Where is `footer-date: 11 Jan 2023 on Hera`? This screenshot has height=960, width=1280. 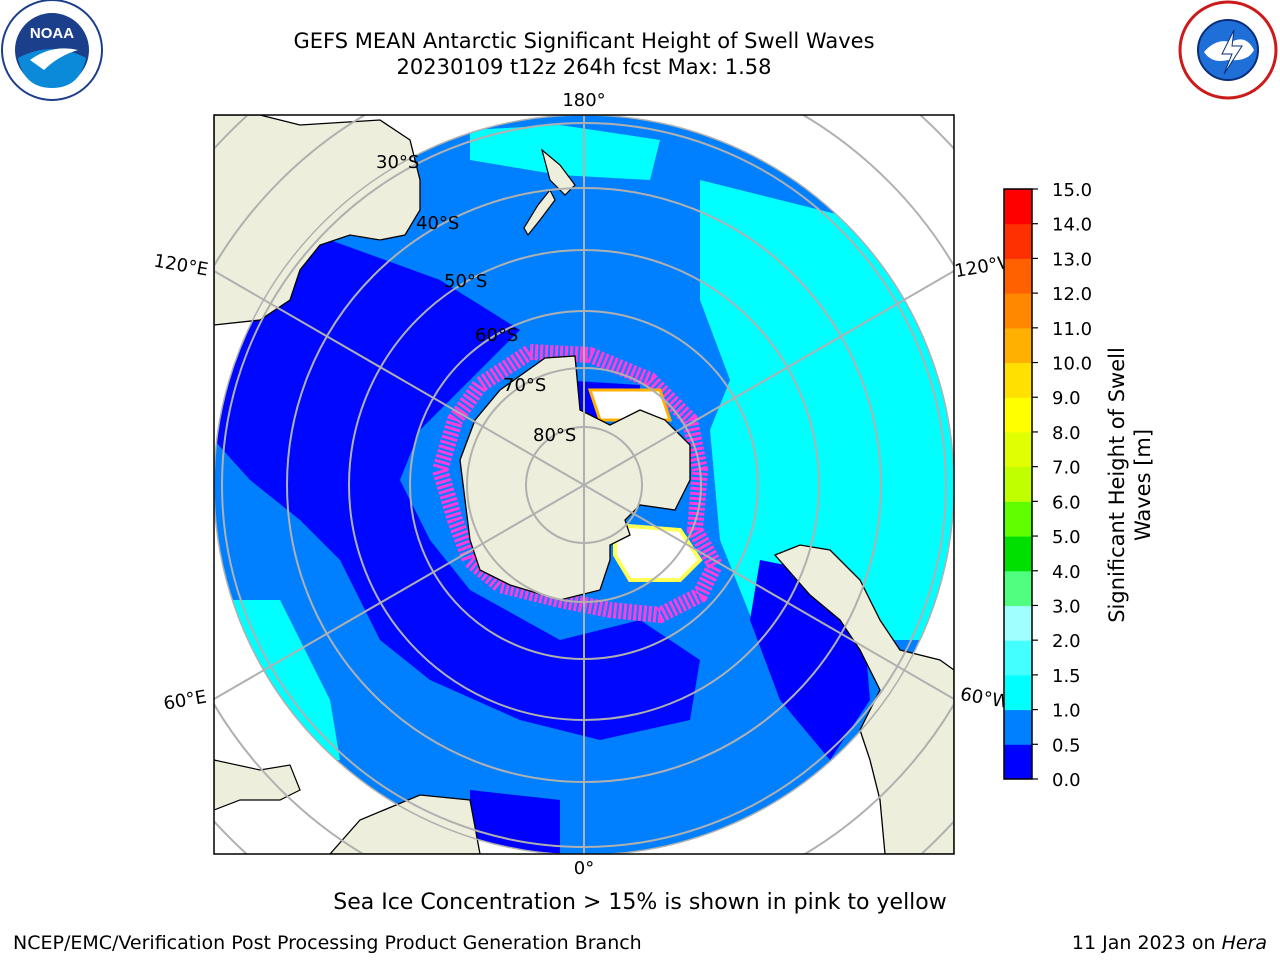 footer-date: 11 Jan 2023 on Hera is located at coordinates (1169, 943).